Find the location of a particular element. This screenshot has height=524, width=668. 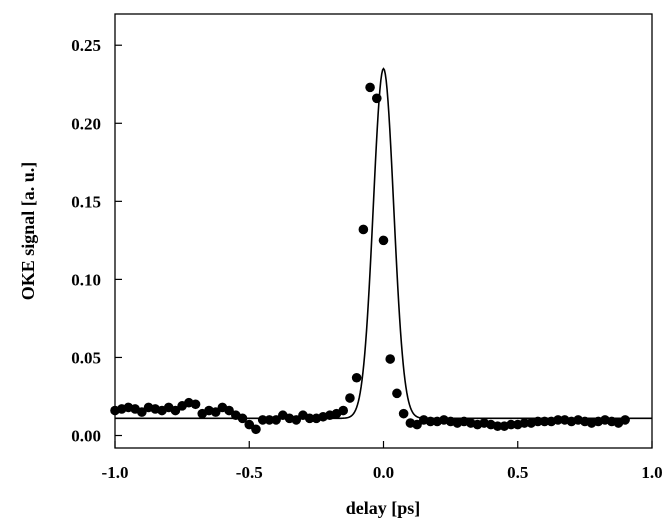

y-tick-label: 0.00 is located at coordinates (86, 436).